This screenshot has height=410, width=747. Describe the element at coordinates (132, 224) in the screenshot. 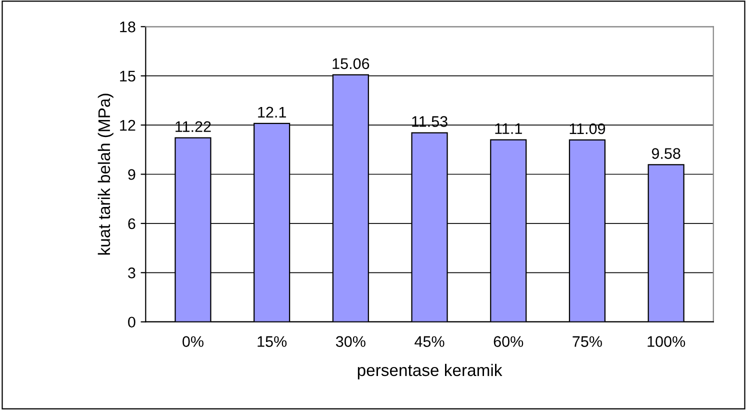

I see `y-tick-label: 6` at that location.